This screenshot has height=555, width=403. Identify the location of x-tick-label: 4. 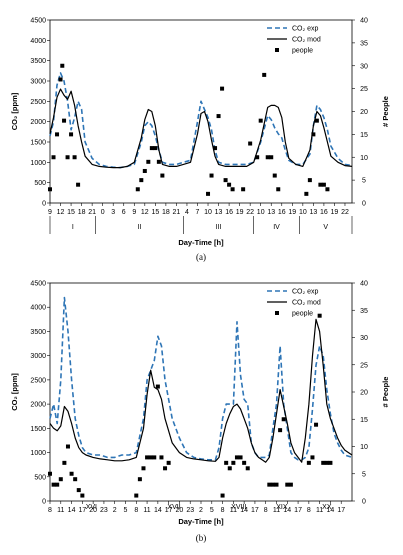
(187, 212).